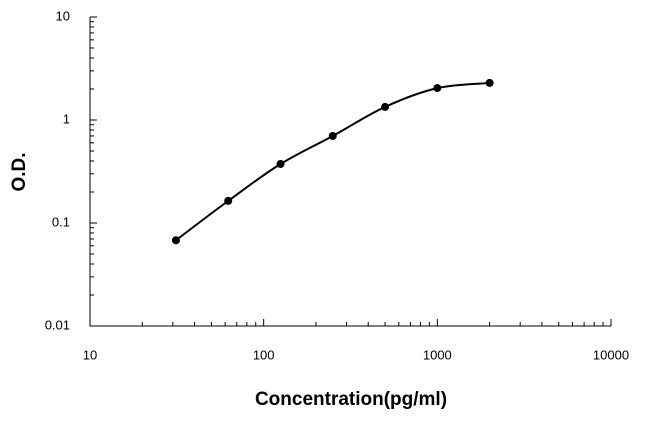 Image resolution: width=650 pixels, height=421 pixels. Describe the element at coordinates (57, 324) in the screenshot. I see `y-tick-label: 0.01` at that location.